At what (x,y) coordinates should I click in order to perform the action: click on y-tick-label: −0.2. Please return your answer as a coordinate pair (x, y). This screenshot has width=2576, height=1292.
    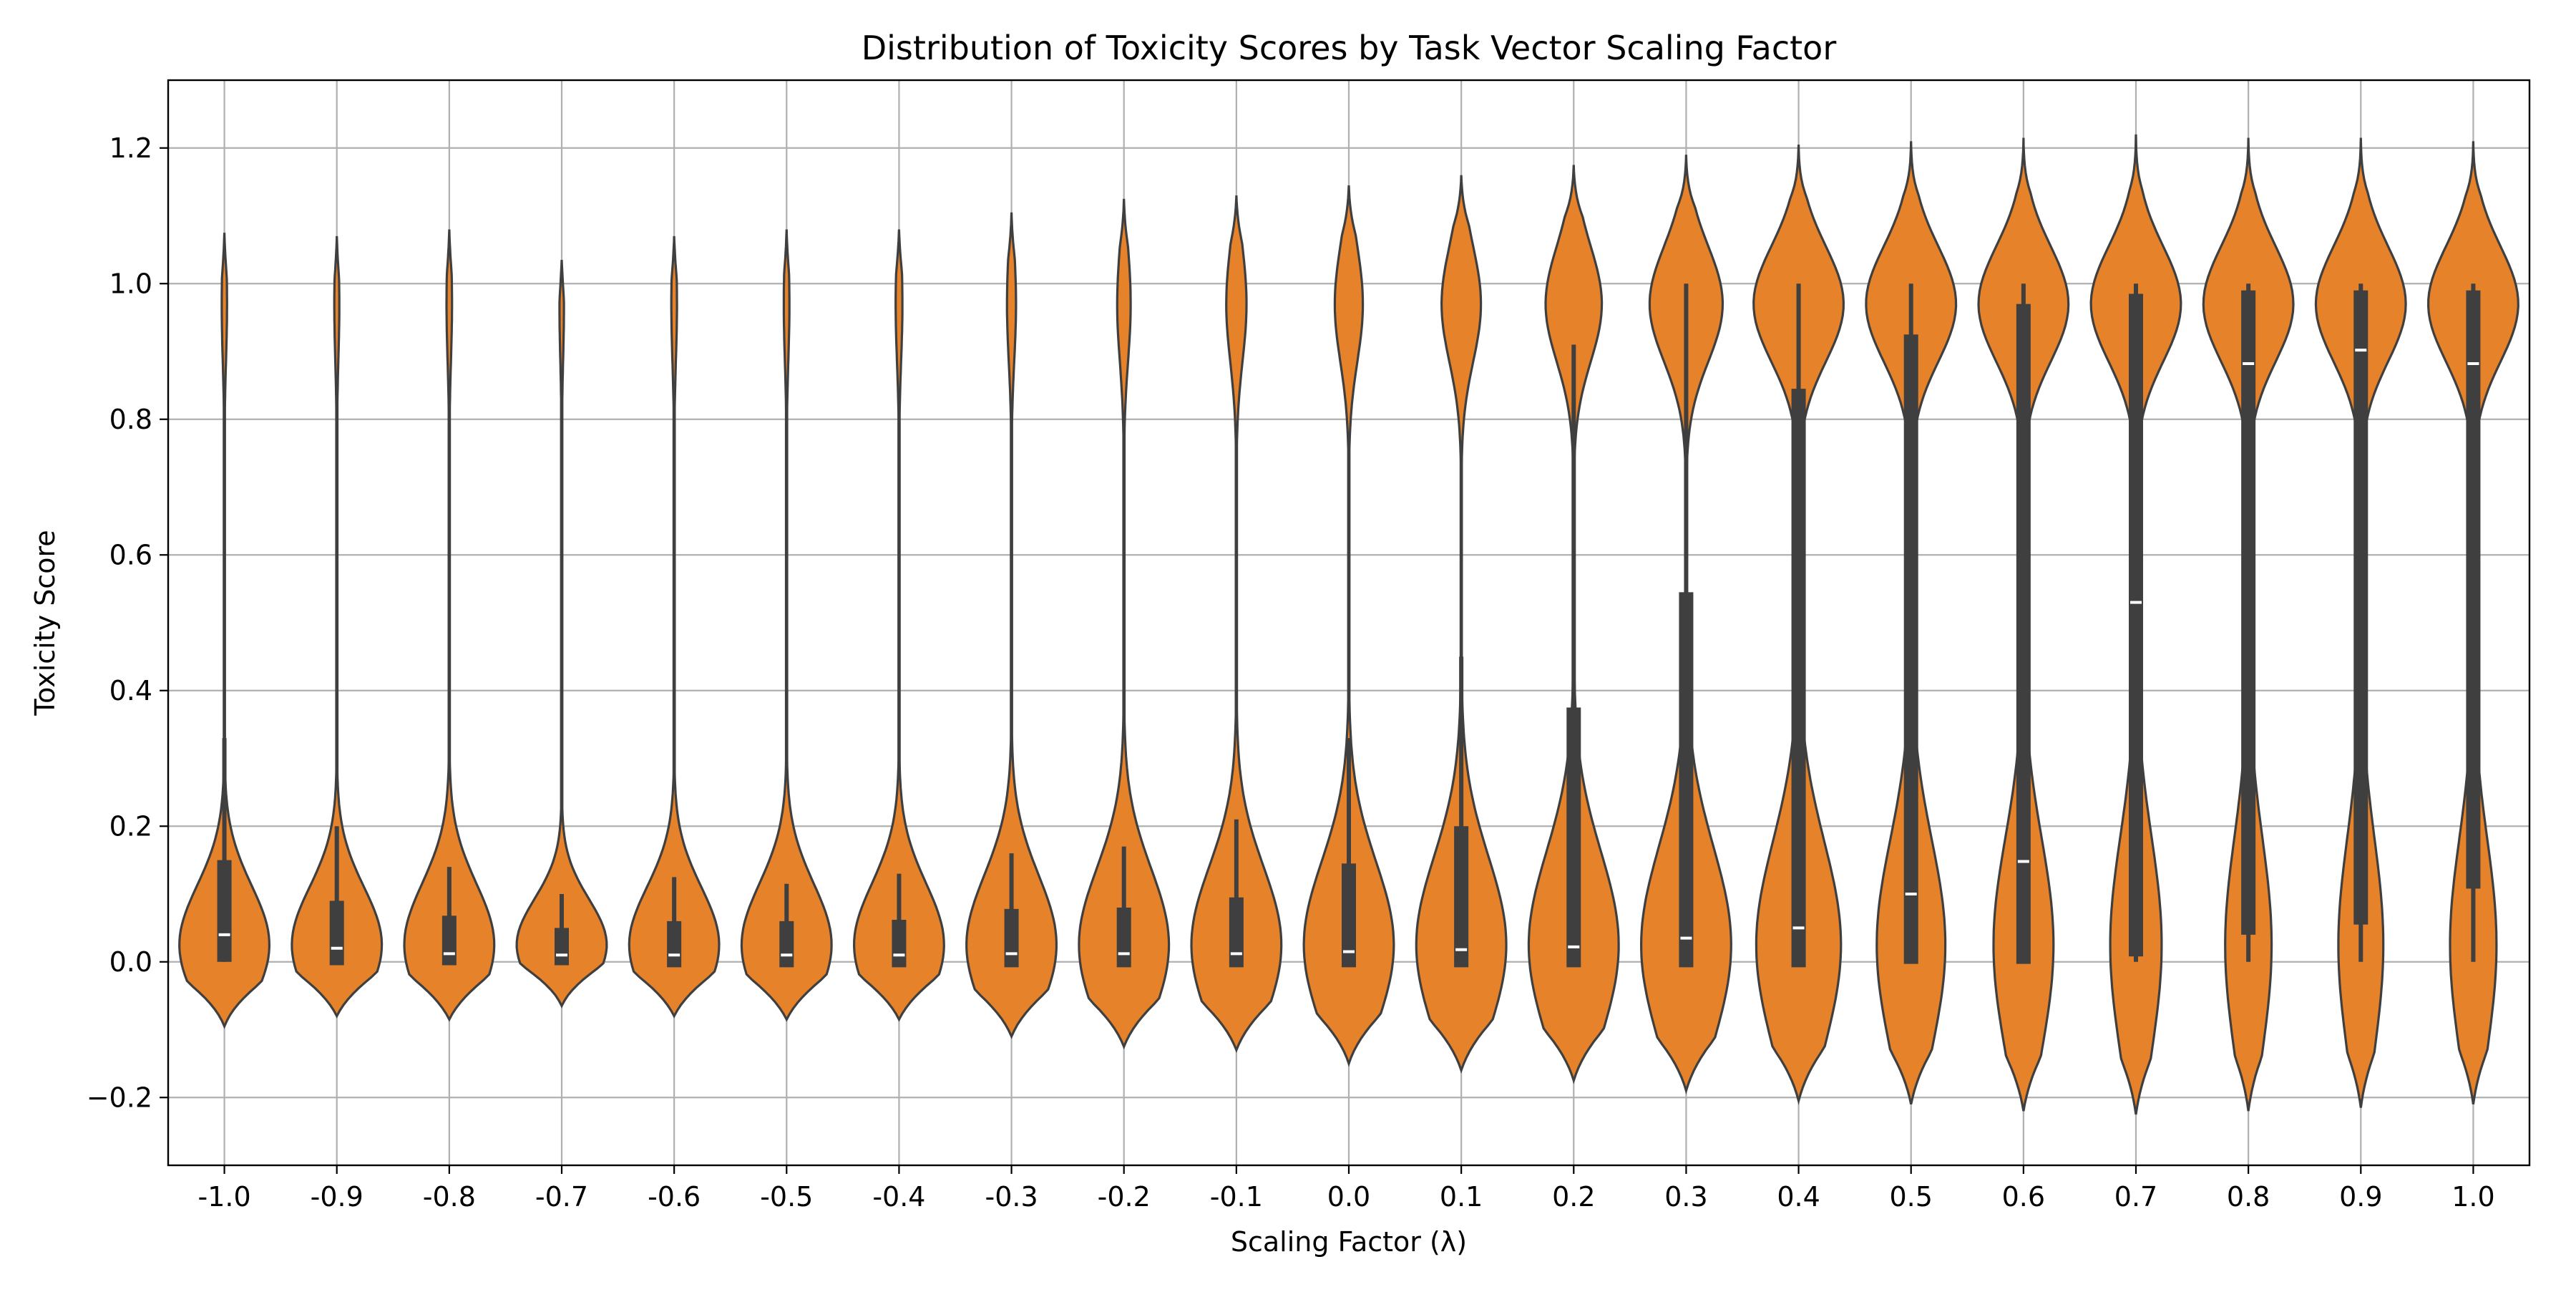
    Looking at the image, I should click on (119, 1097).